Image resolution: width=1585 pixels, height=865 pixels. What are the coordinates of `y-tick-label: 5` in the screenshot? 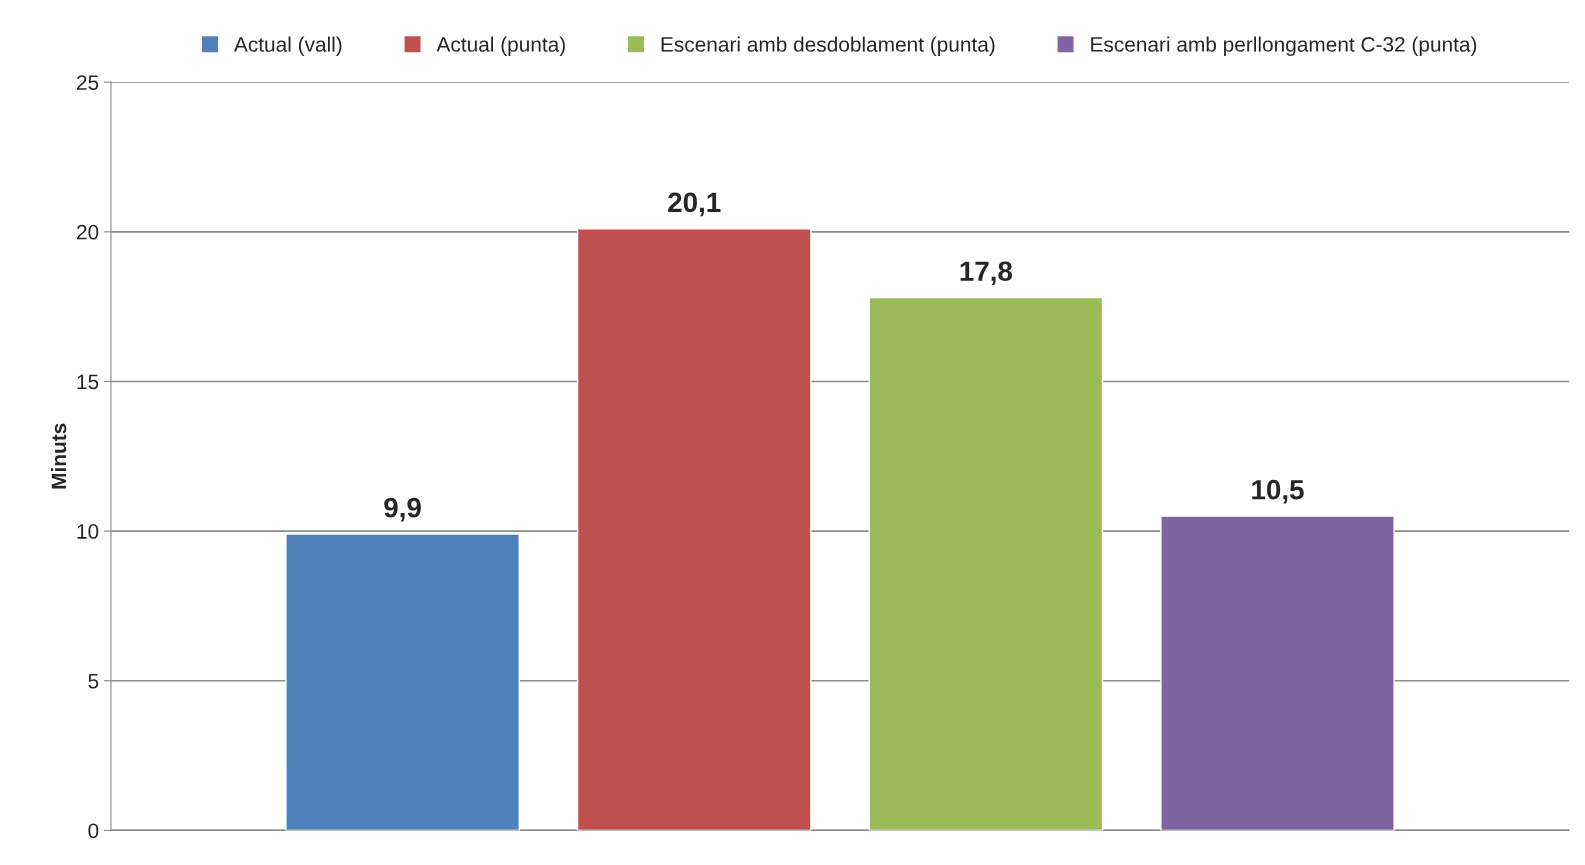 It's located at (93, 681).